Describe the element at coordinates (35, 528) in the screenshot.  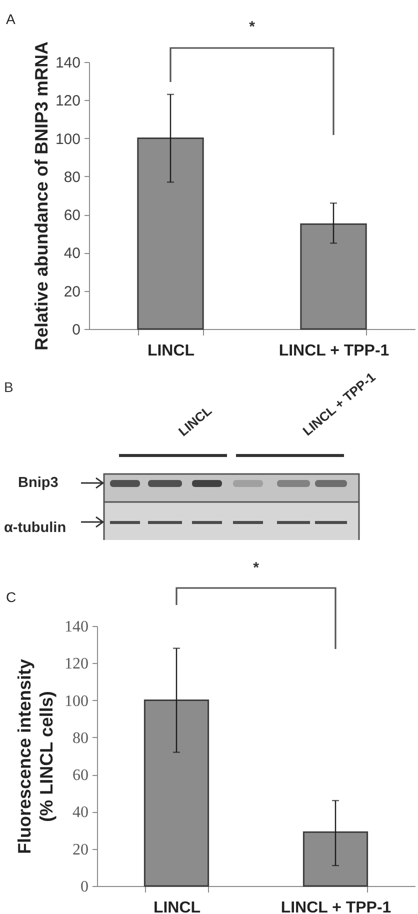
I see `text: α-tubulin` at that location.